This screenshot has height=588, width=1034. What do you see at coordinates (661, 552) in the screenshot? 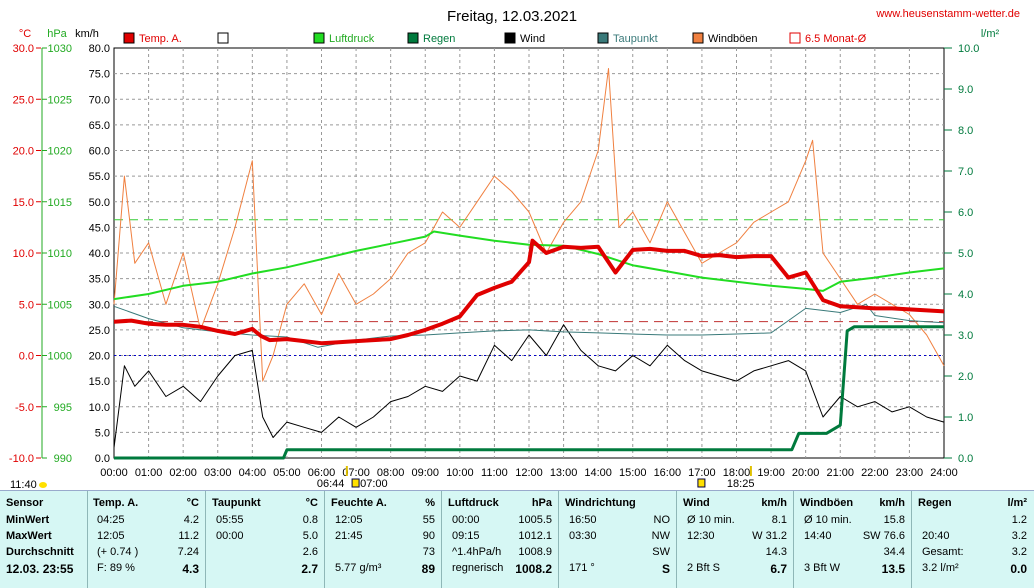
I see `stats-cell-value: SW` at bounding box center [661, 552].